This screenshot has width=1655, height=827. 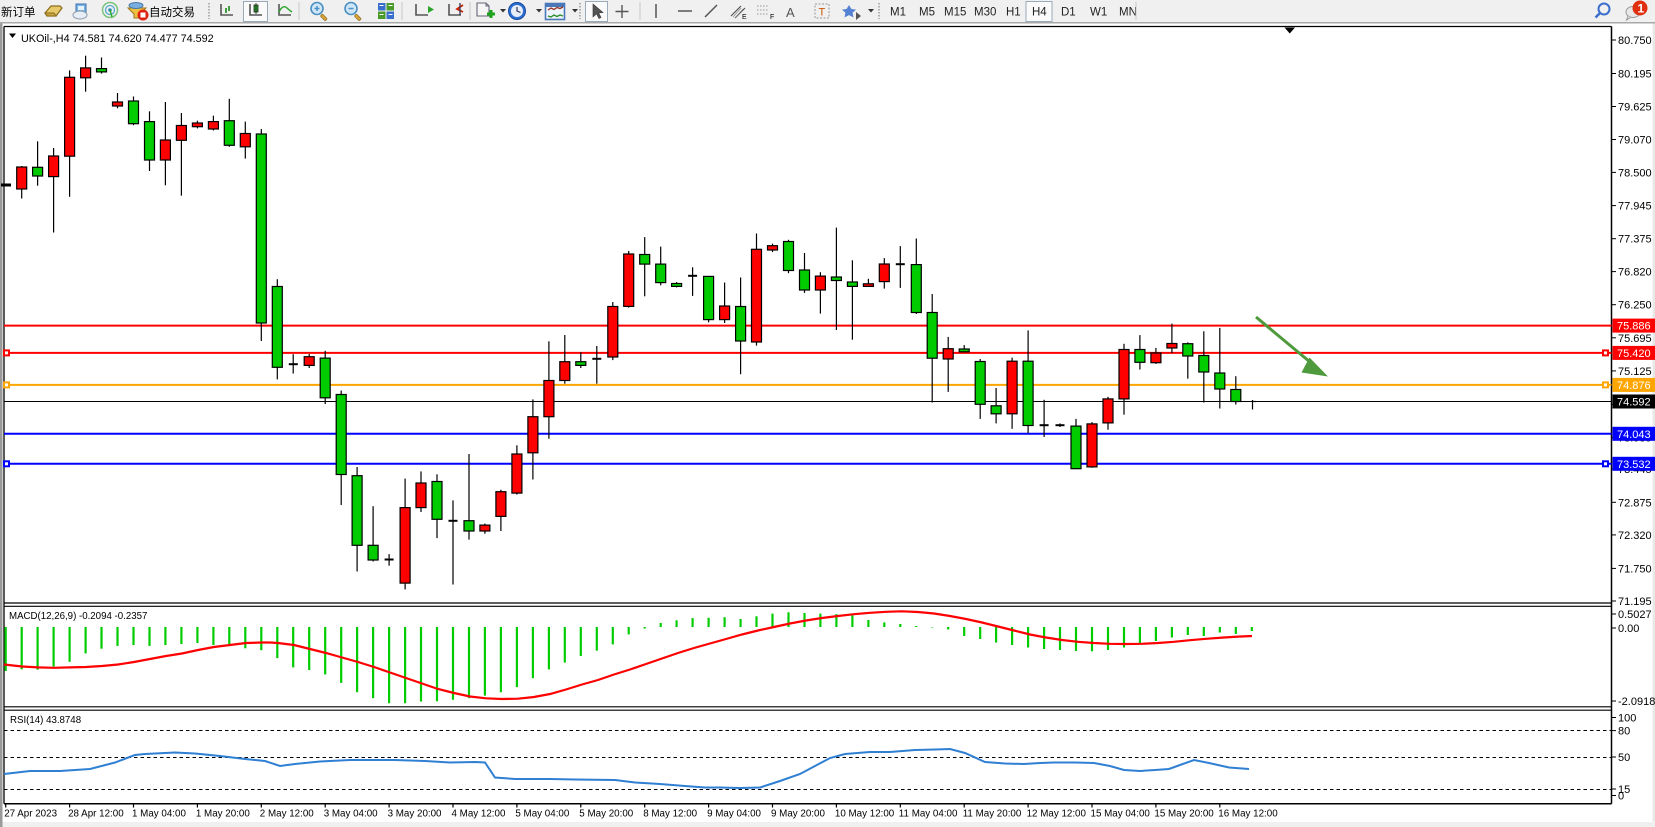 What do you see at coordinates (1635, 173) in the screenshot?
I see `svg-text: 78.500` at bounding box center [1635, 173].